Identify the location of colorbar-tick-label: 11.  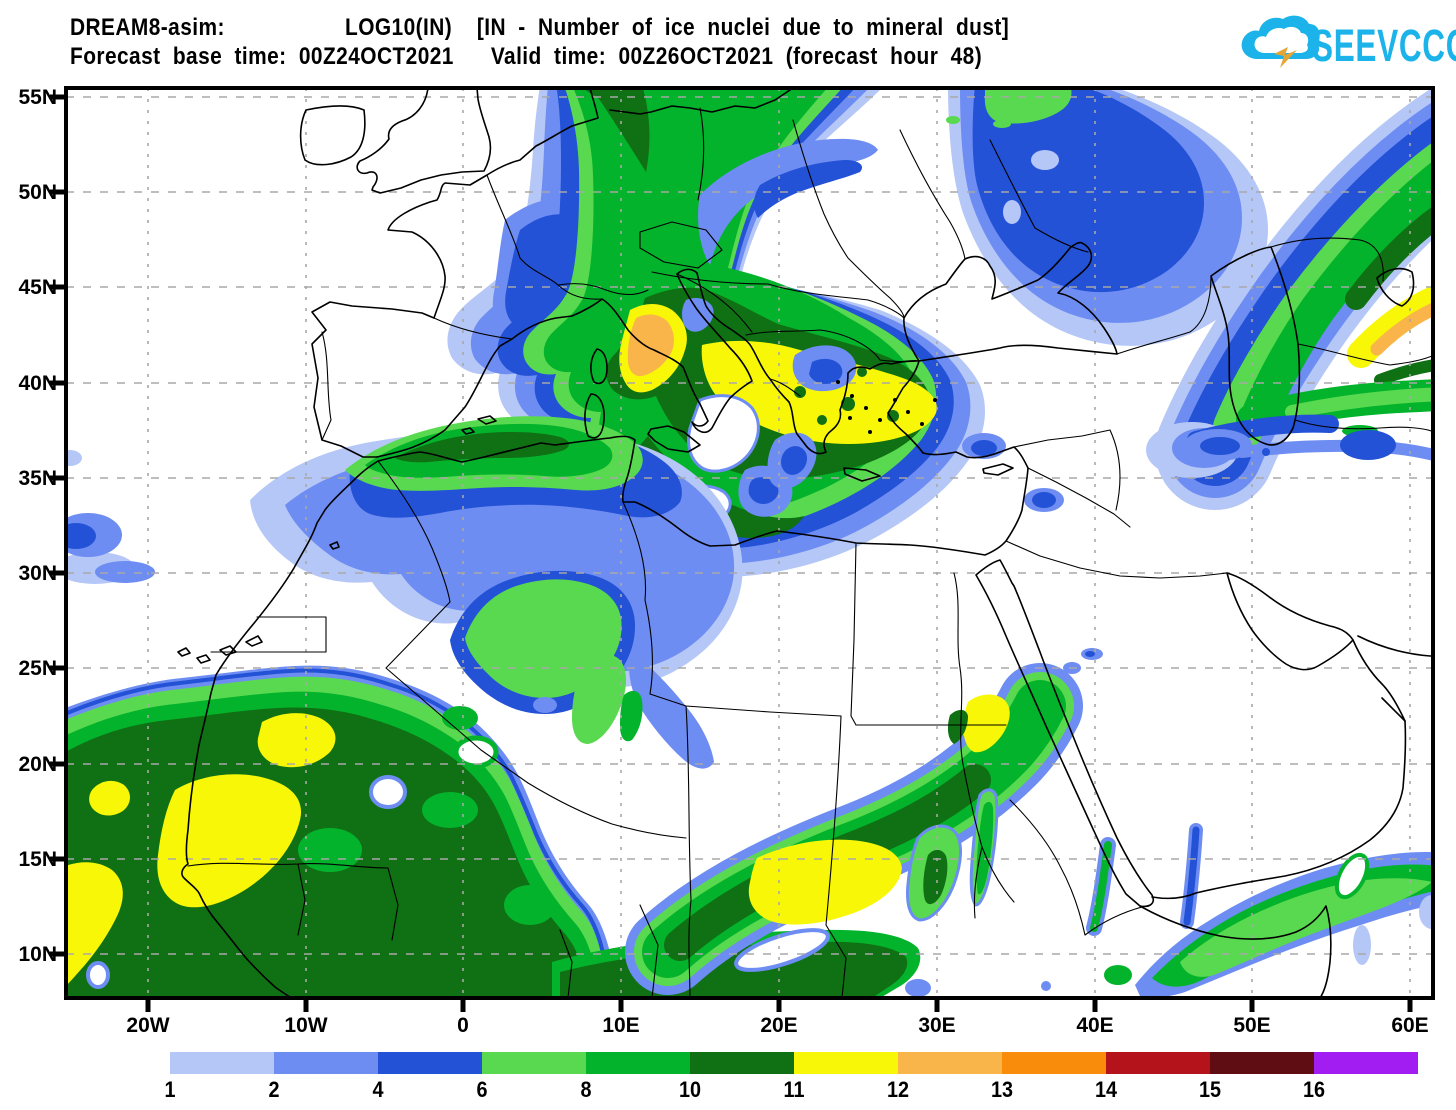
(794, 1089).